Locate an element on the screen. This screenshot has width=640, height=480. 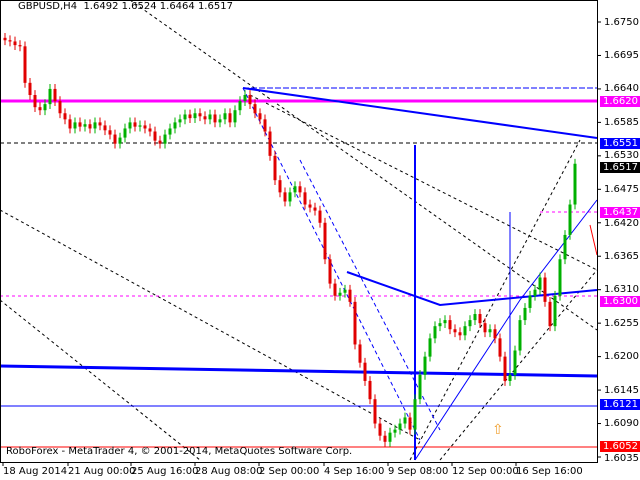
diagonal-dashed-line is located at coordinates (518, 365).